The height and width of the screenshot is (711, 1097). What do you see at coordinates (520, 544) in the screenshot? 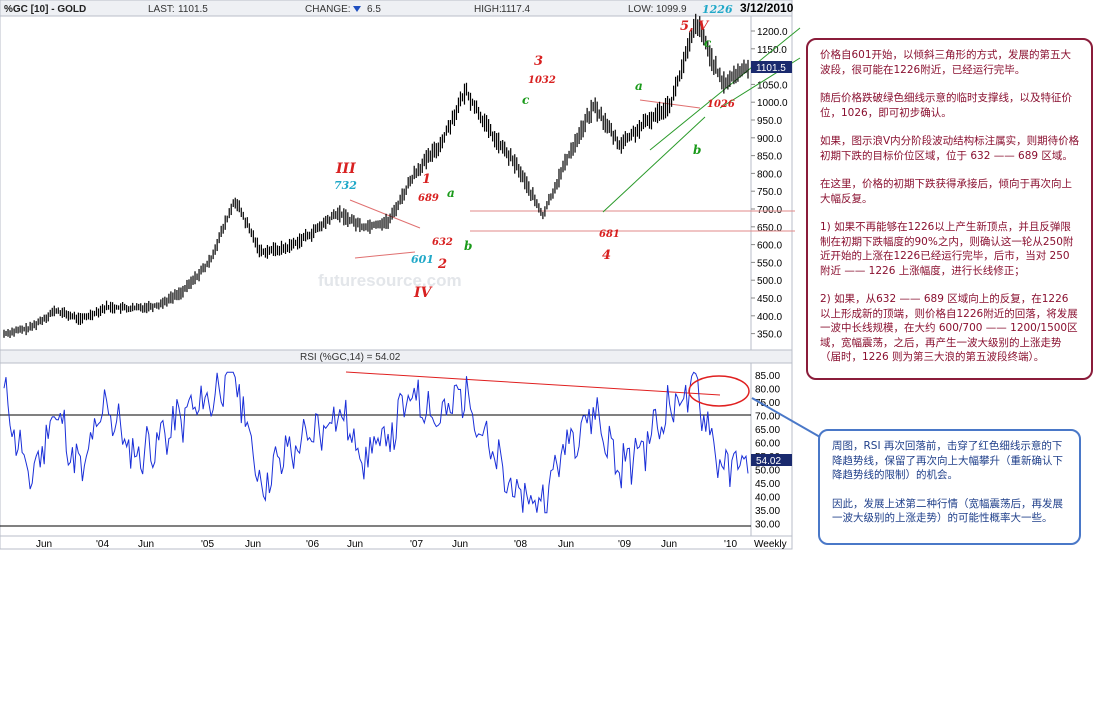
I see `x-tick-label: '08` at bounding box center [520, 544].